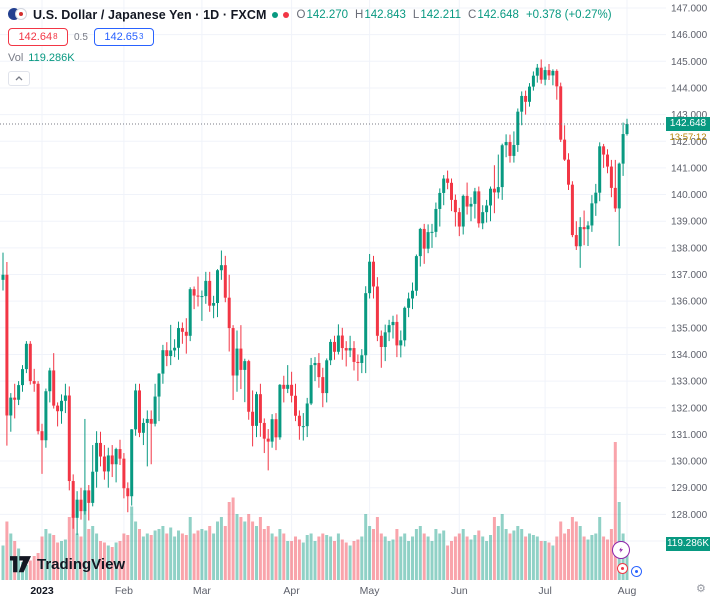  I want to click on collapse-legend-button, so click(19, 78).